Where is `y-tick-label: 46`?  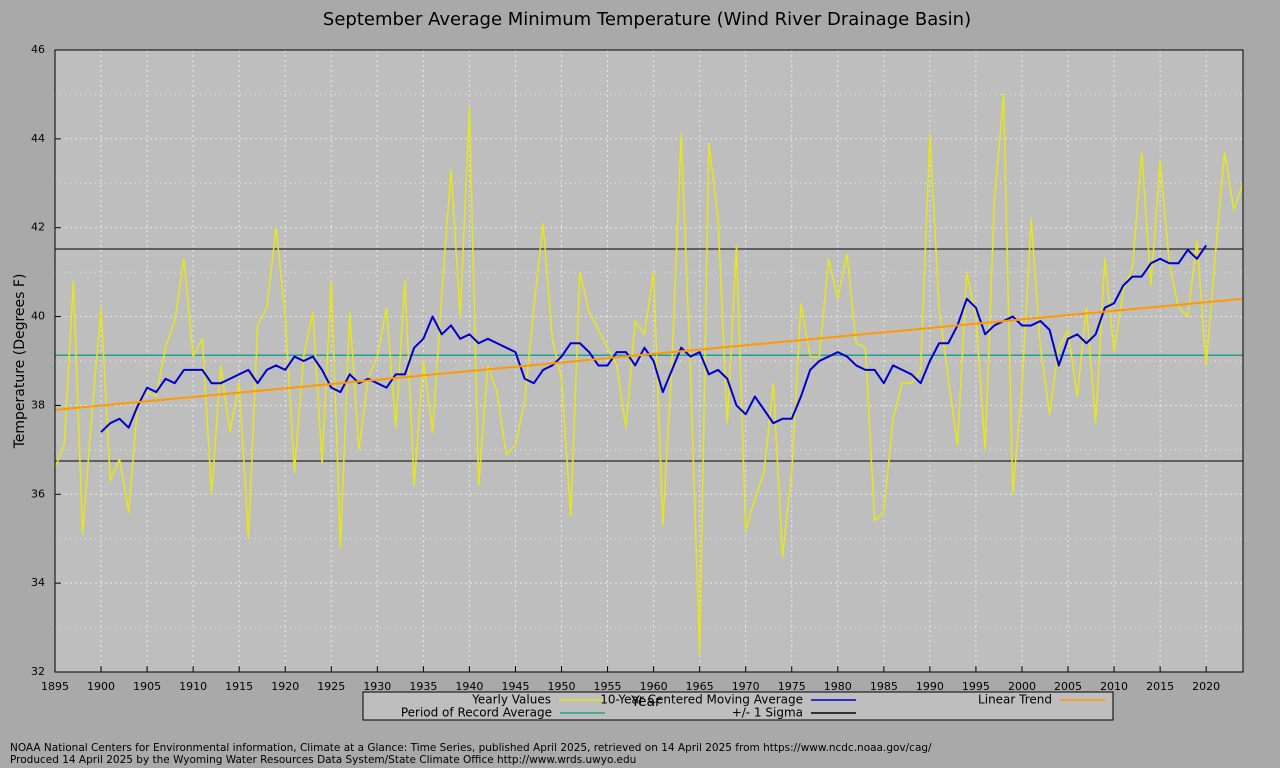
y-tick-label: 46 is located at coordinates (38, 49).